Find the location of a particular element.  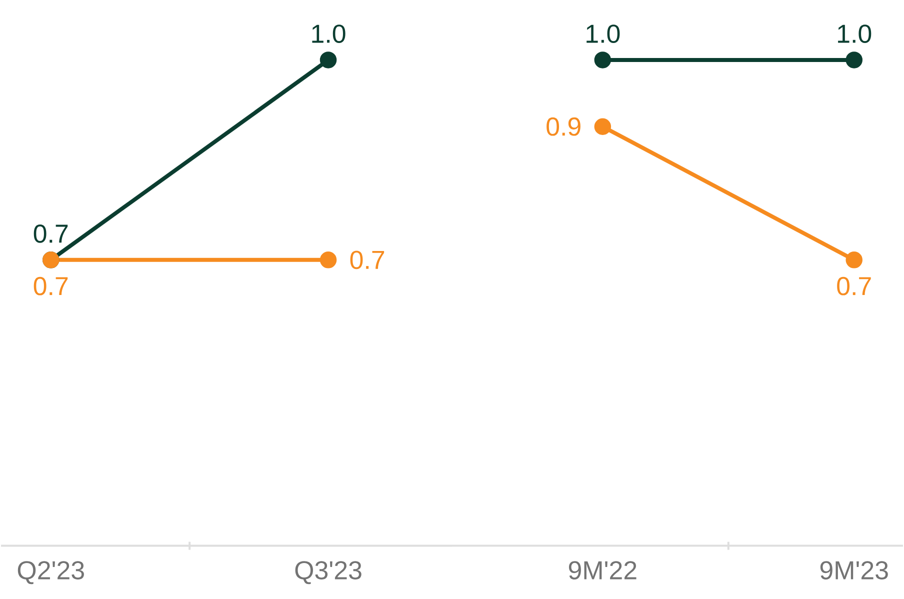

data-label: 0.9 is located at coordinates (563, 127).